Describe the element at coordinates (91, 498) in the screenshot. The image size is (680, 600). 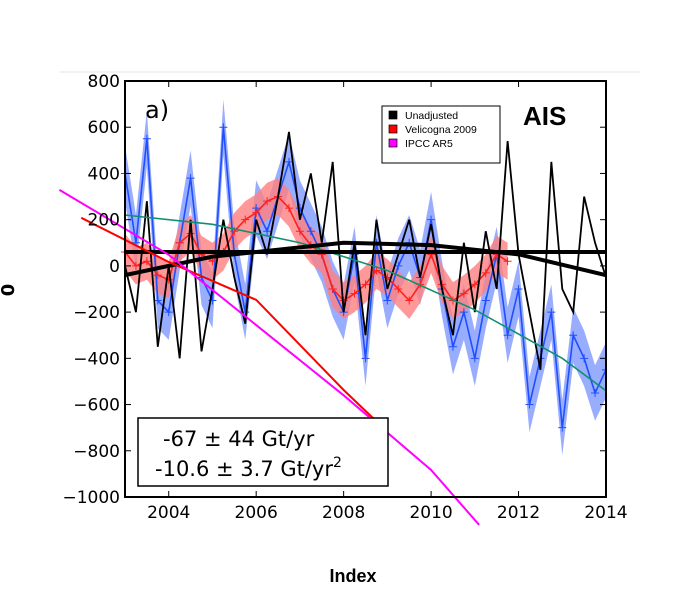
I see `y-tick-label: −1000` at that location.